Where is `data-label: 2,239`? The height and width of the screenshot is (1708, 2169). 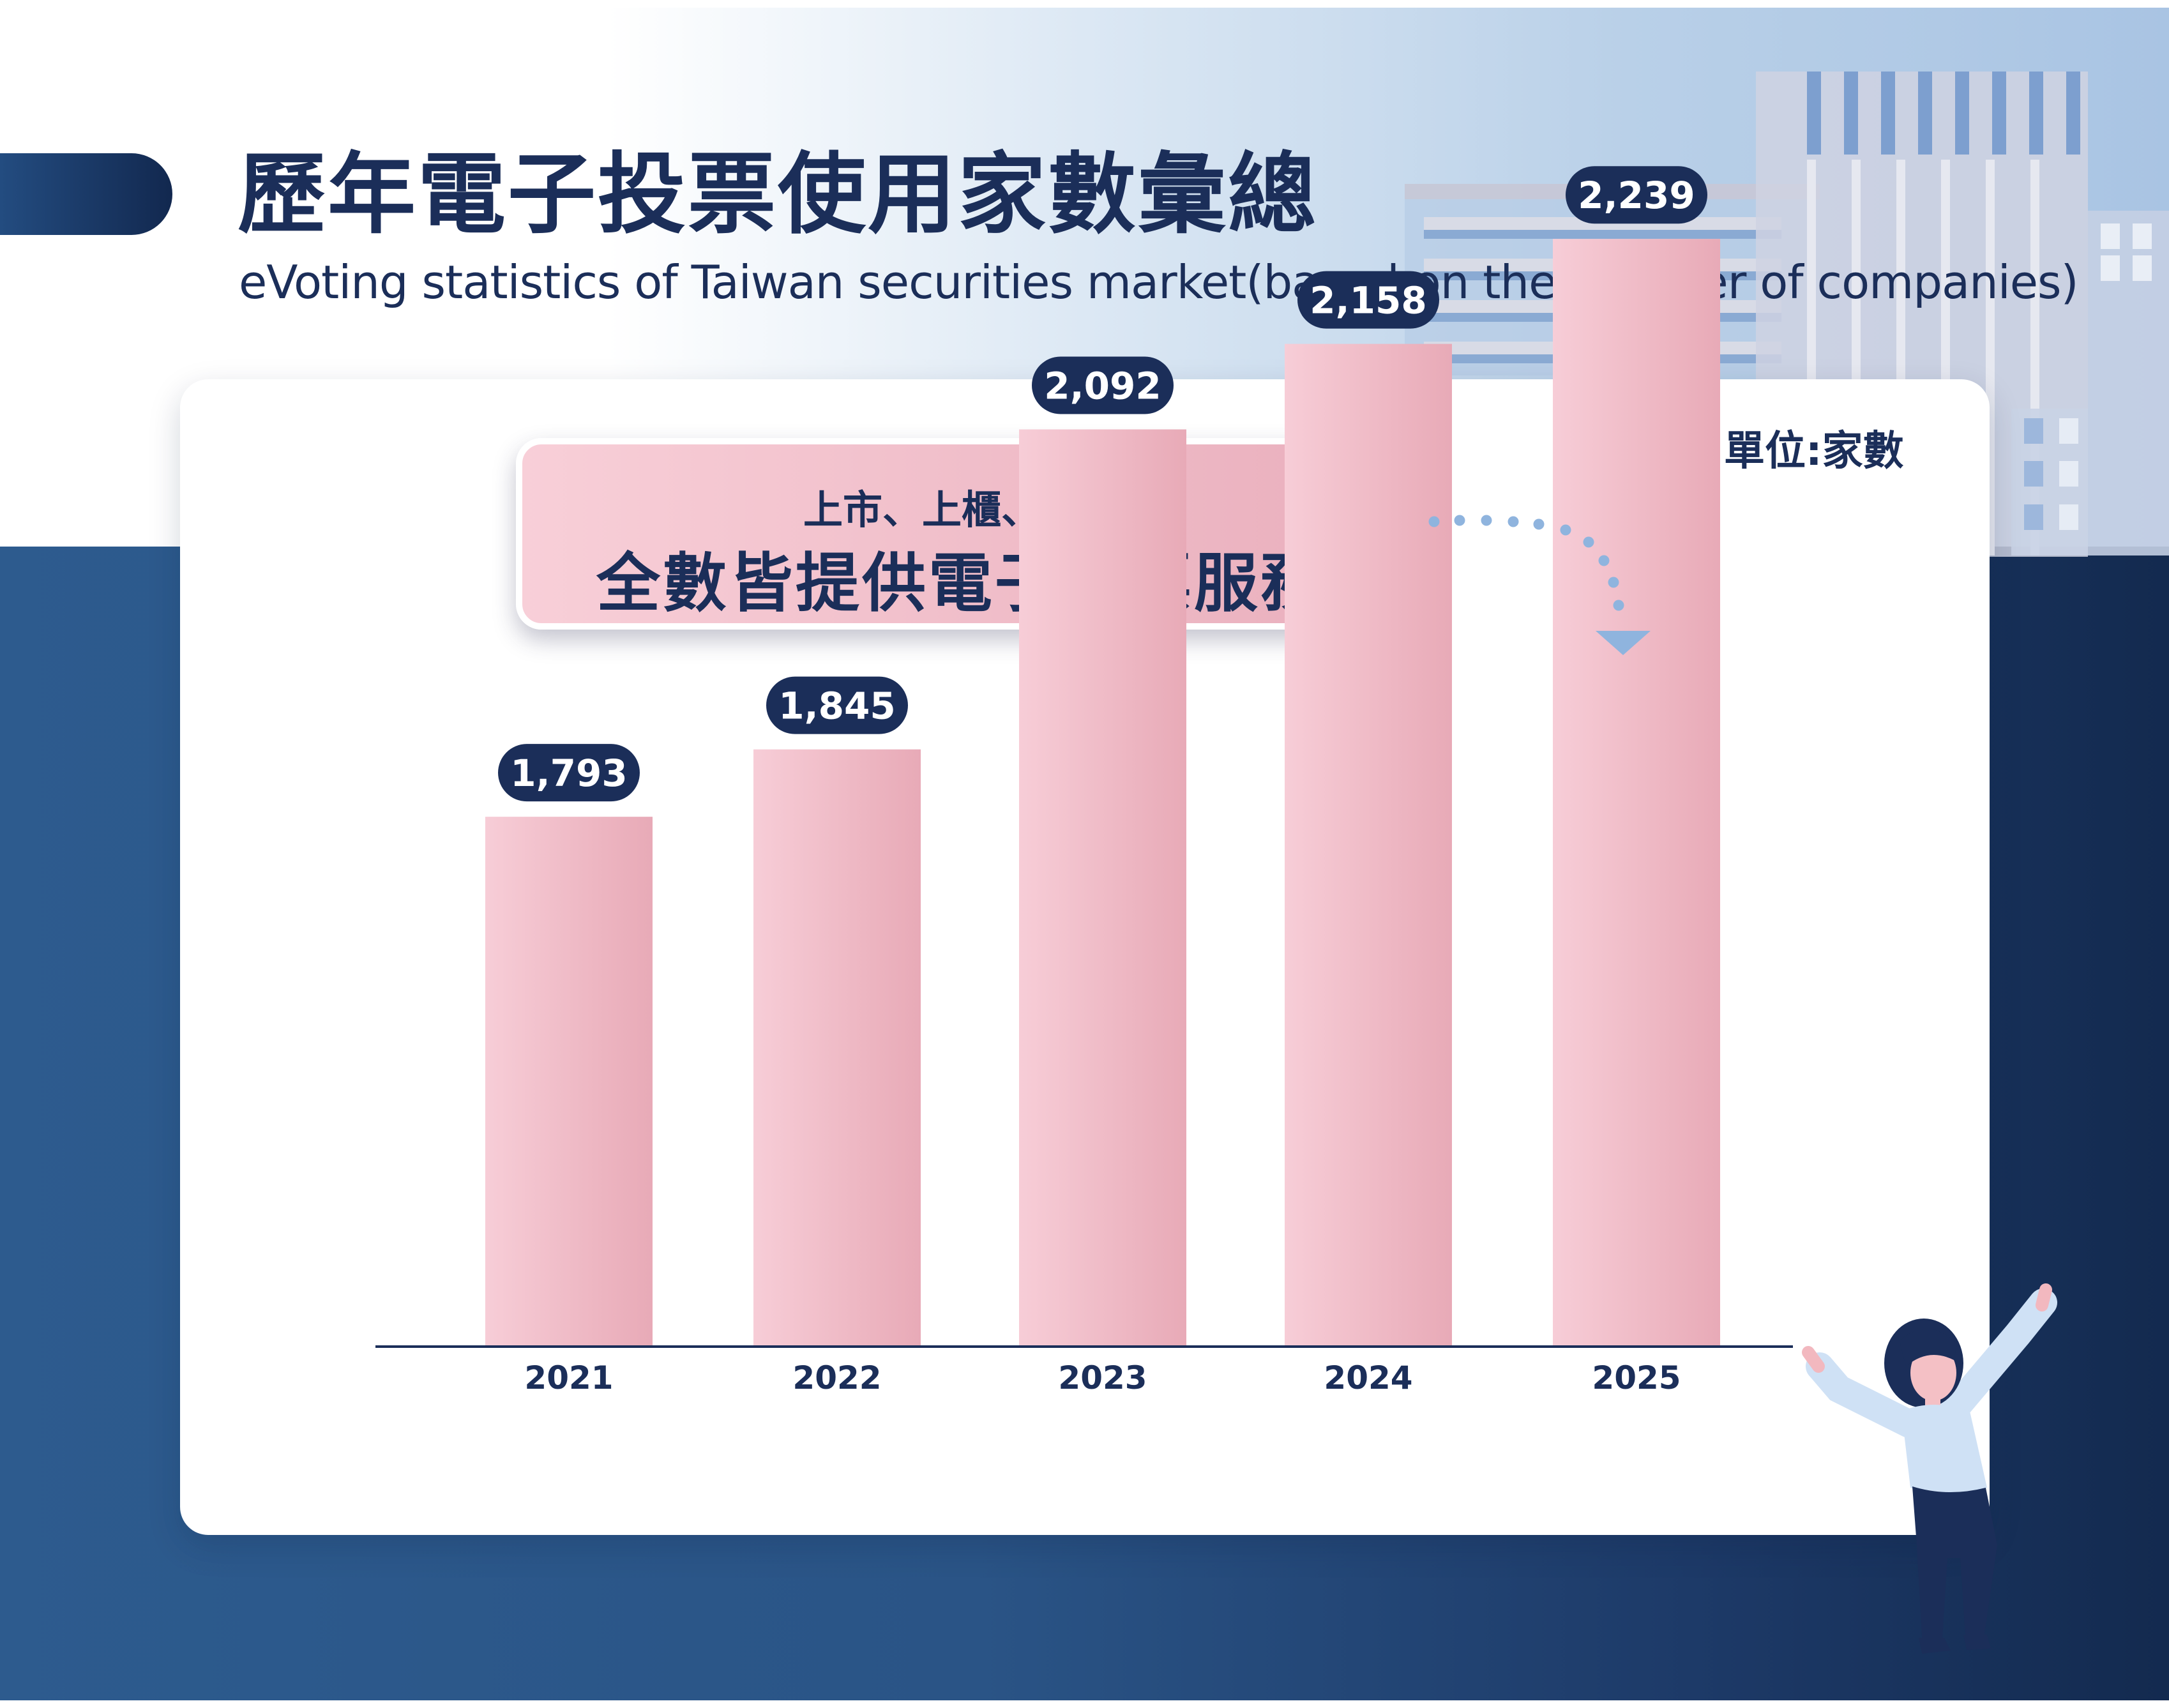 data-label: 2,239 is located at coordinates (1636, 195).